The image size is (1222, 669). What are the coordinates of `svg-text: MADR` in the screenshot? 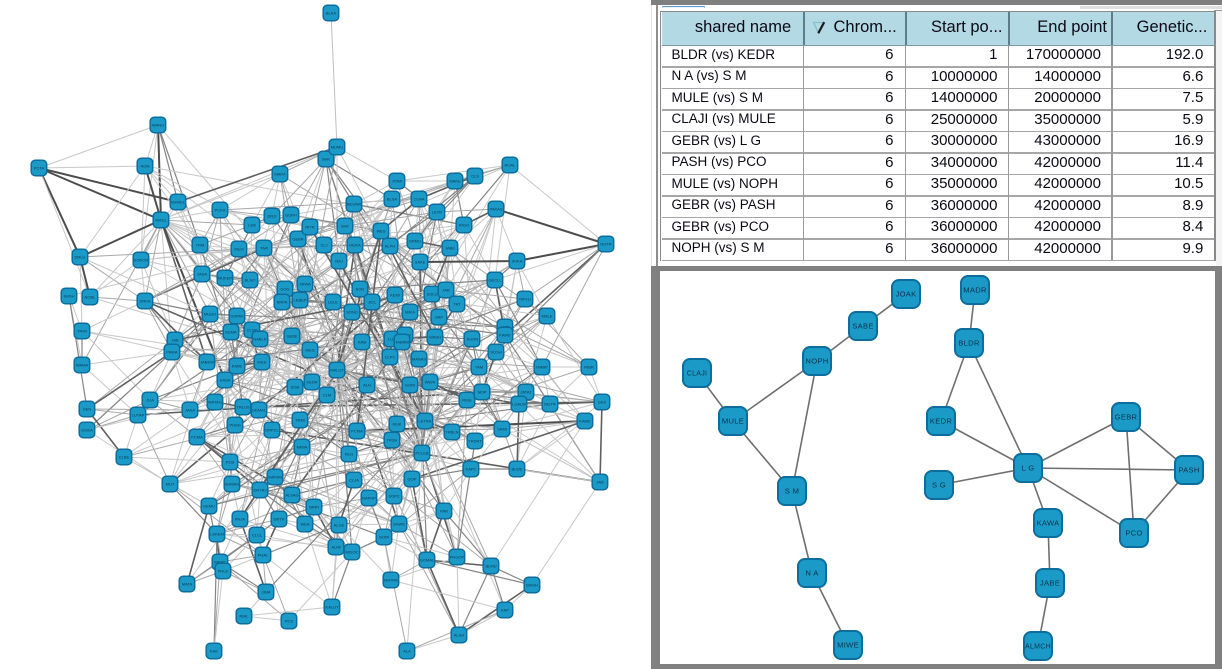 It's located at (975, 290).